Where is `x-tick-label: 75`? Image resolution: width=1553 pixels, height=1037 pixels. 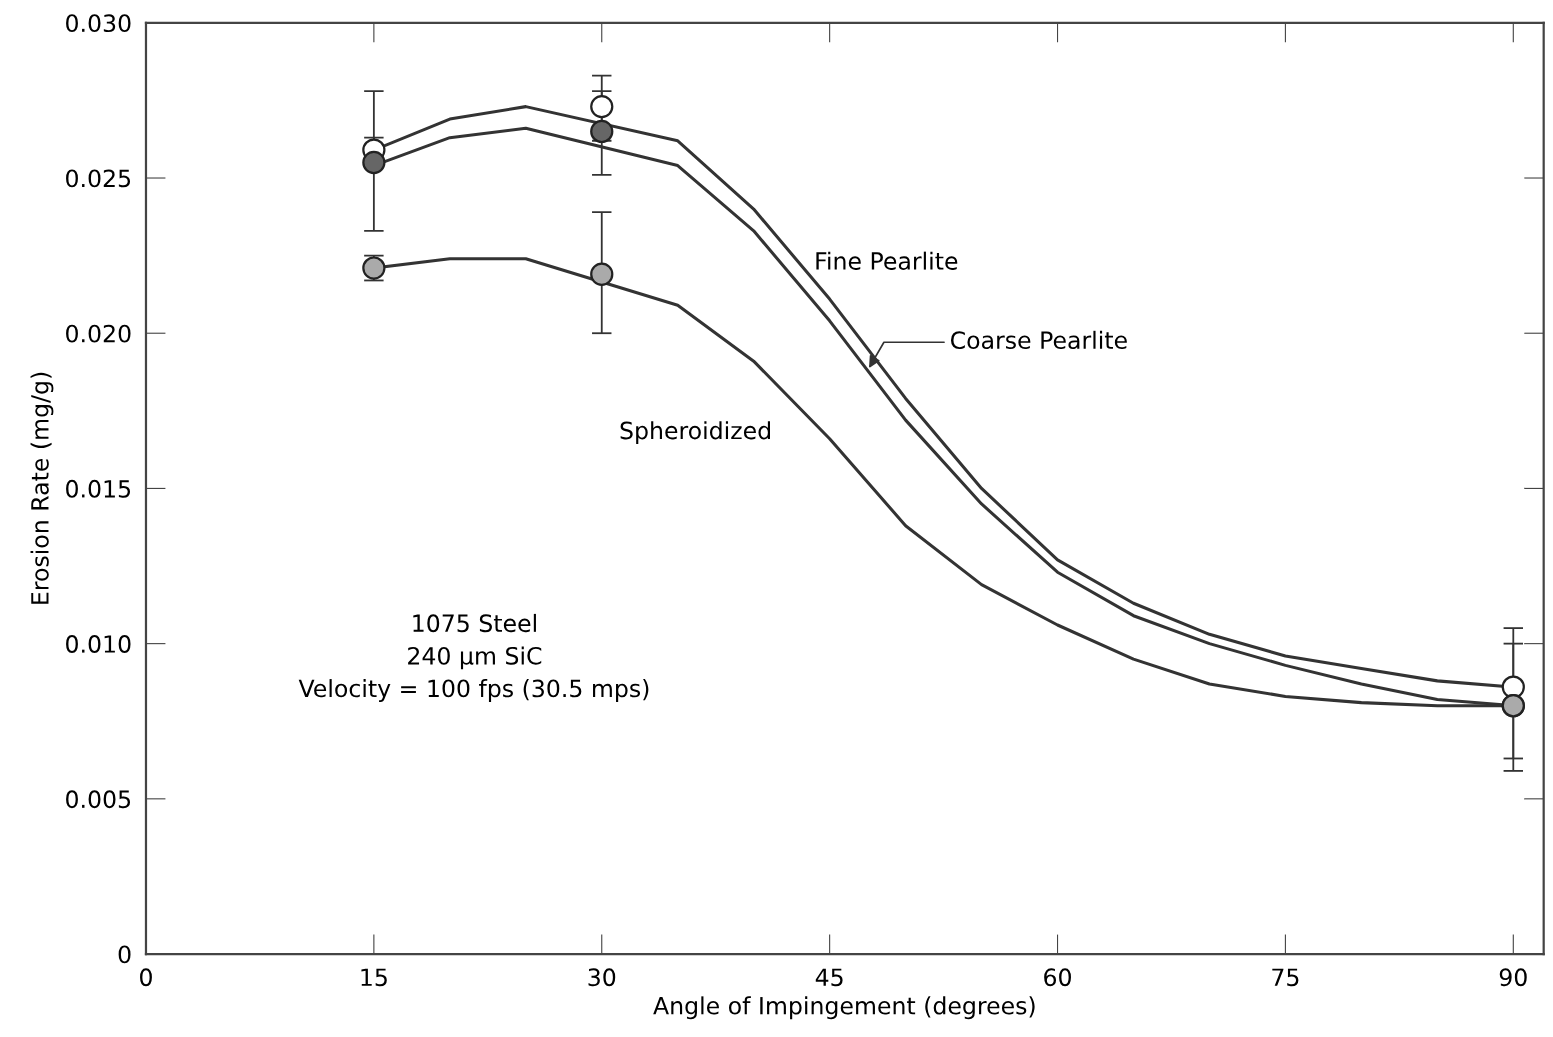
x-tick-label: 75 is located at coordinates (1285, 977).